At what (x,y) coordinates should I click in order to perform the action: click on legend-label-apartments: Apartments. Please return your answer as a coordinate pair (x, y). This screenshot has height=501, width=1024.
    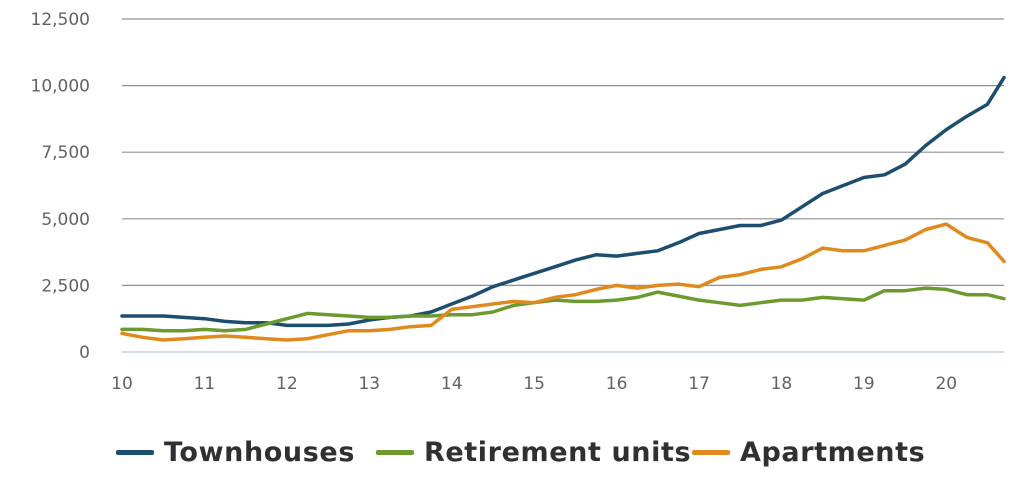
    Looking at the image, I should click on (833, 452).